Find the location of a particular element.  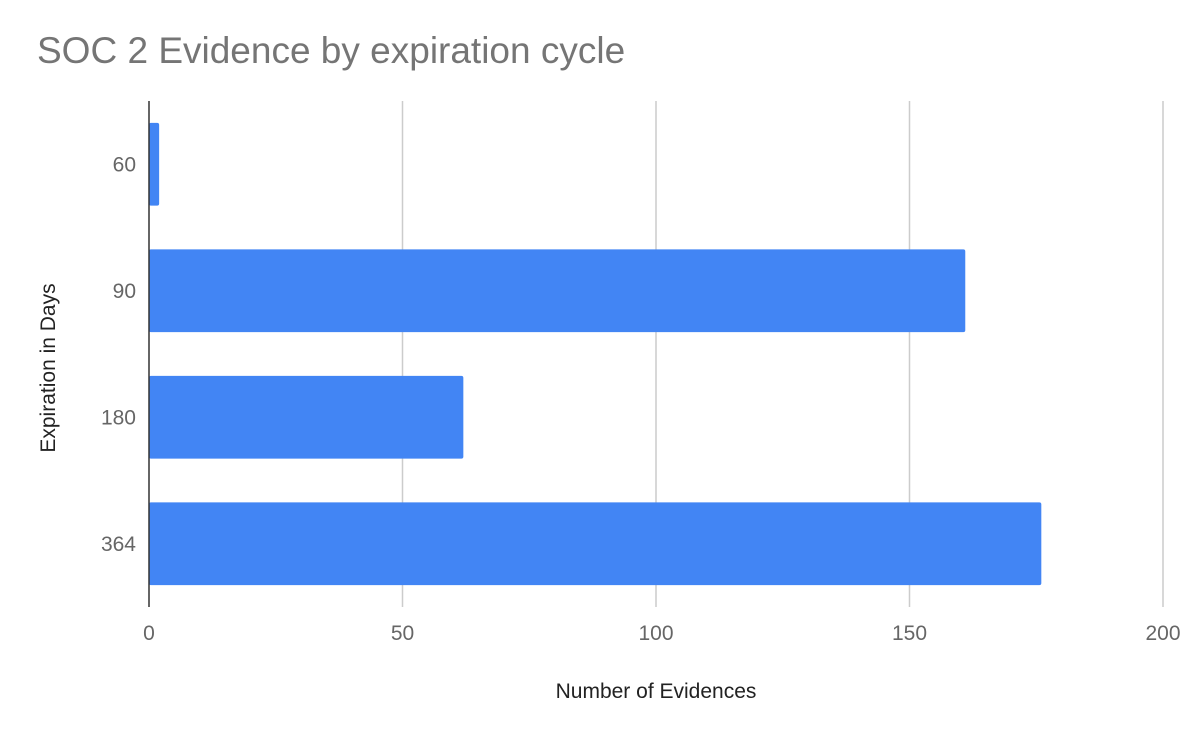

y-tick-label-180: 180 is located at coordinates (118, 417).